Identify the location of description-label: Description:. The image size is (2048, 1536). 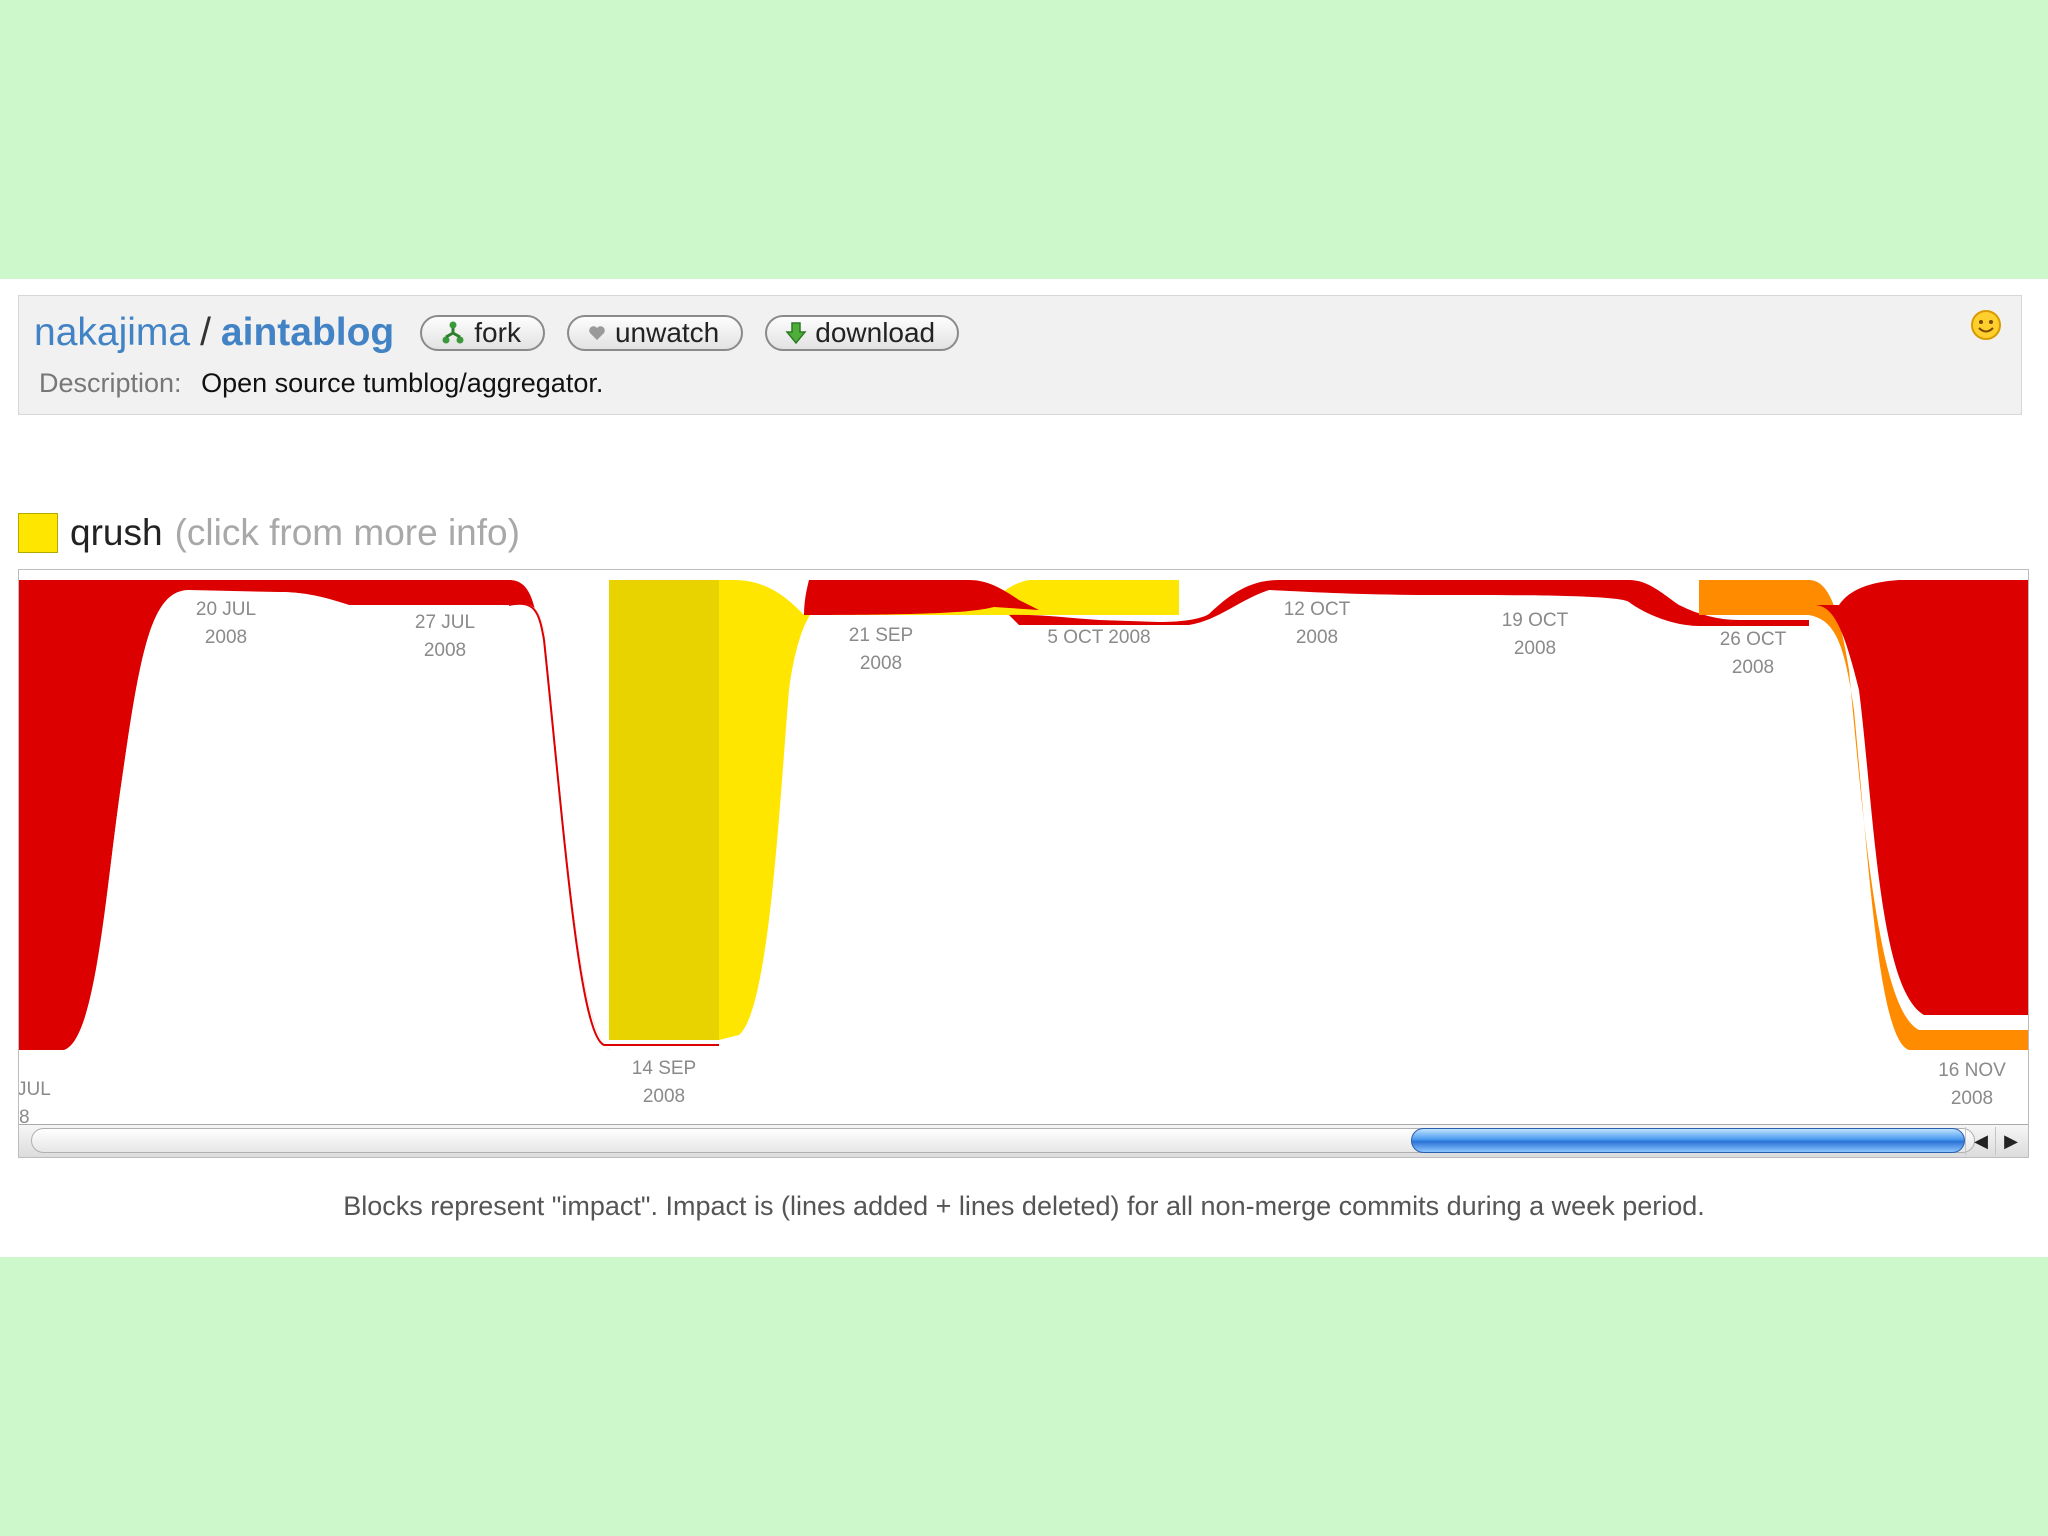
(110, 383).